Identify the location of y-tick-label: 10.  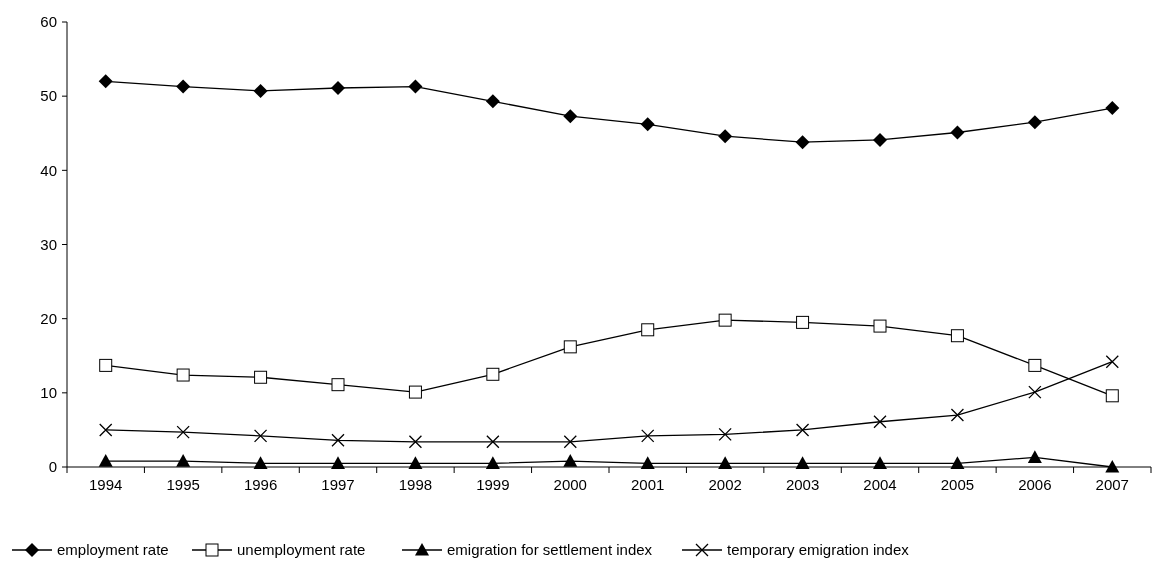
(48, 393).